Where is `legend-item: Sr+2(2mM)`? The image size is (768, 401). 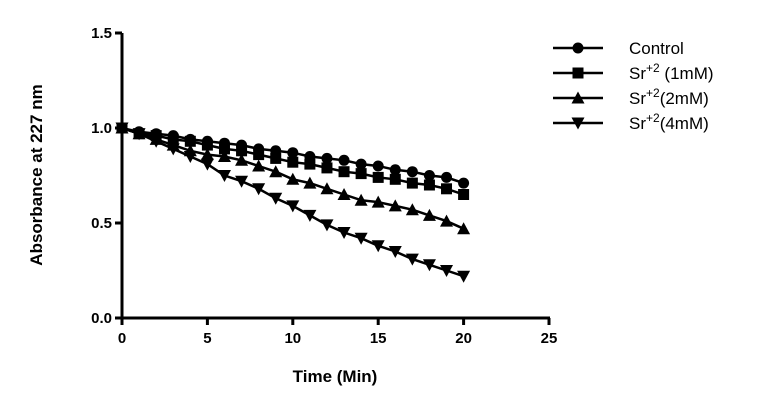
legend-item: Sr+2(2mM) is located at coordinates (631, 97).